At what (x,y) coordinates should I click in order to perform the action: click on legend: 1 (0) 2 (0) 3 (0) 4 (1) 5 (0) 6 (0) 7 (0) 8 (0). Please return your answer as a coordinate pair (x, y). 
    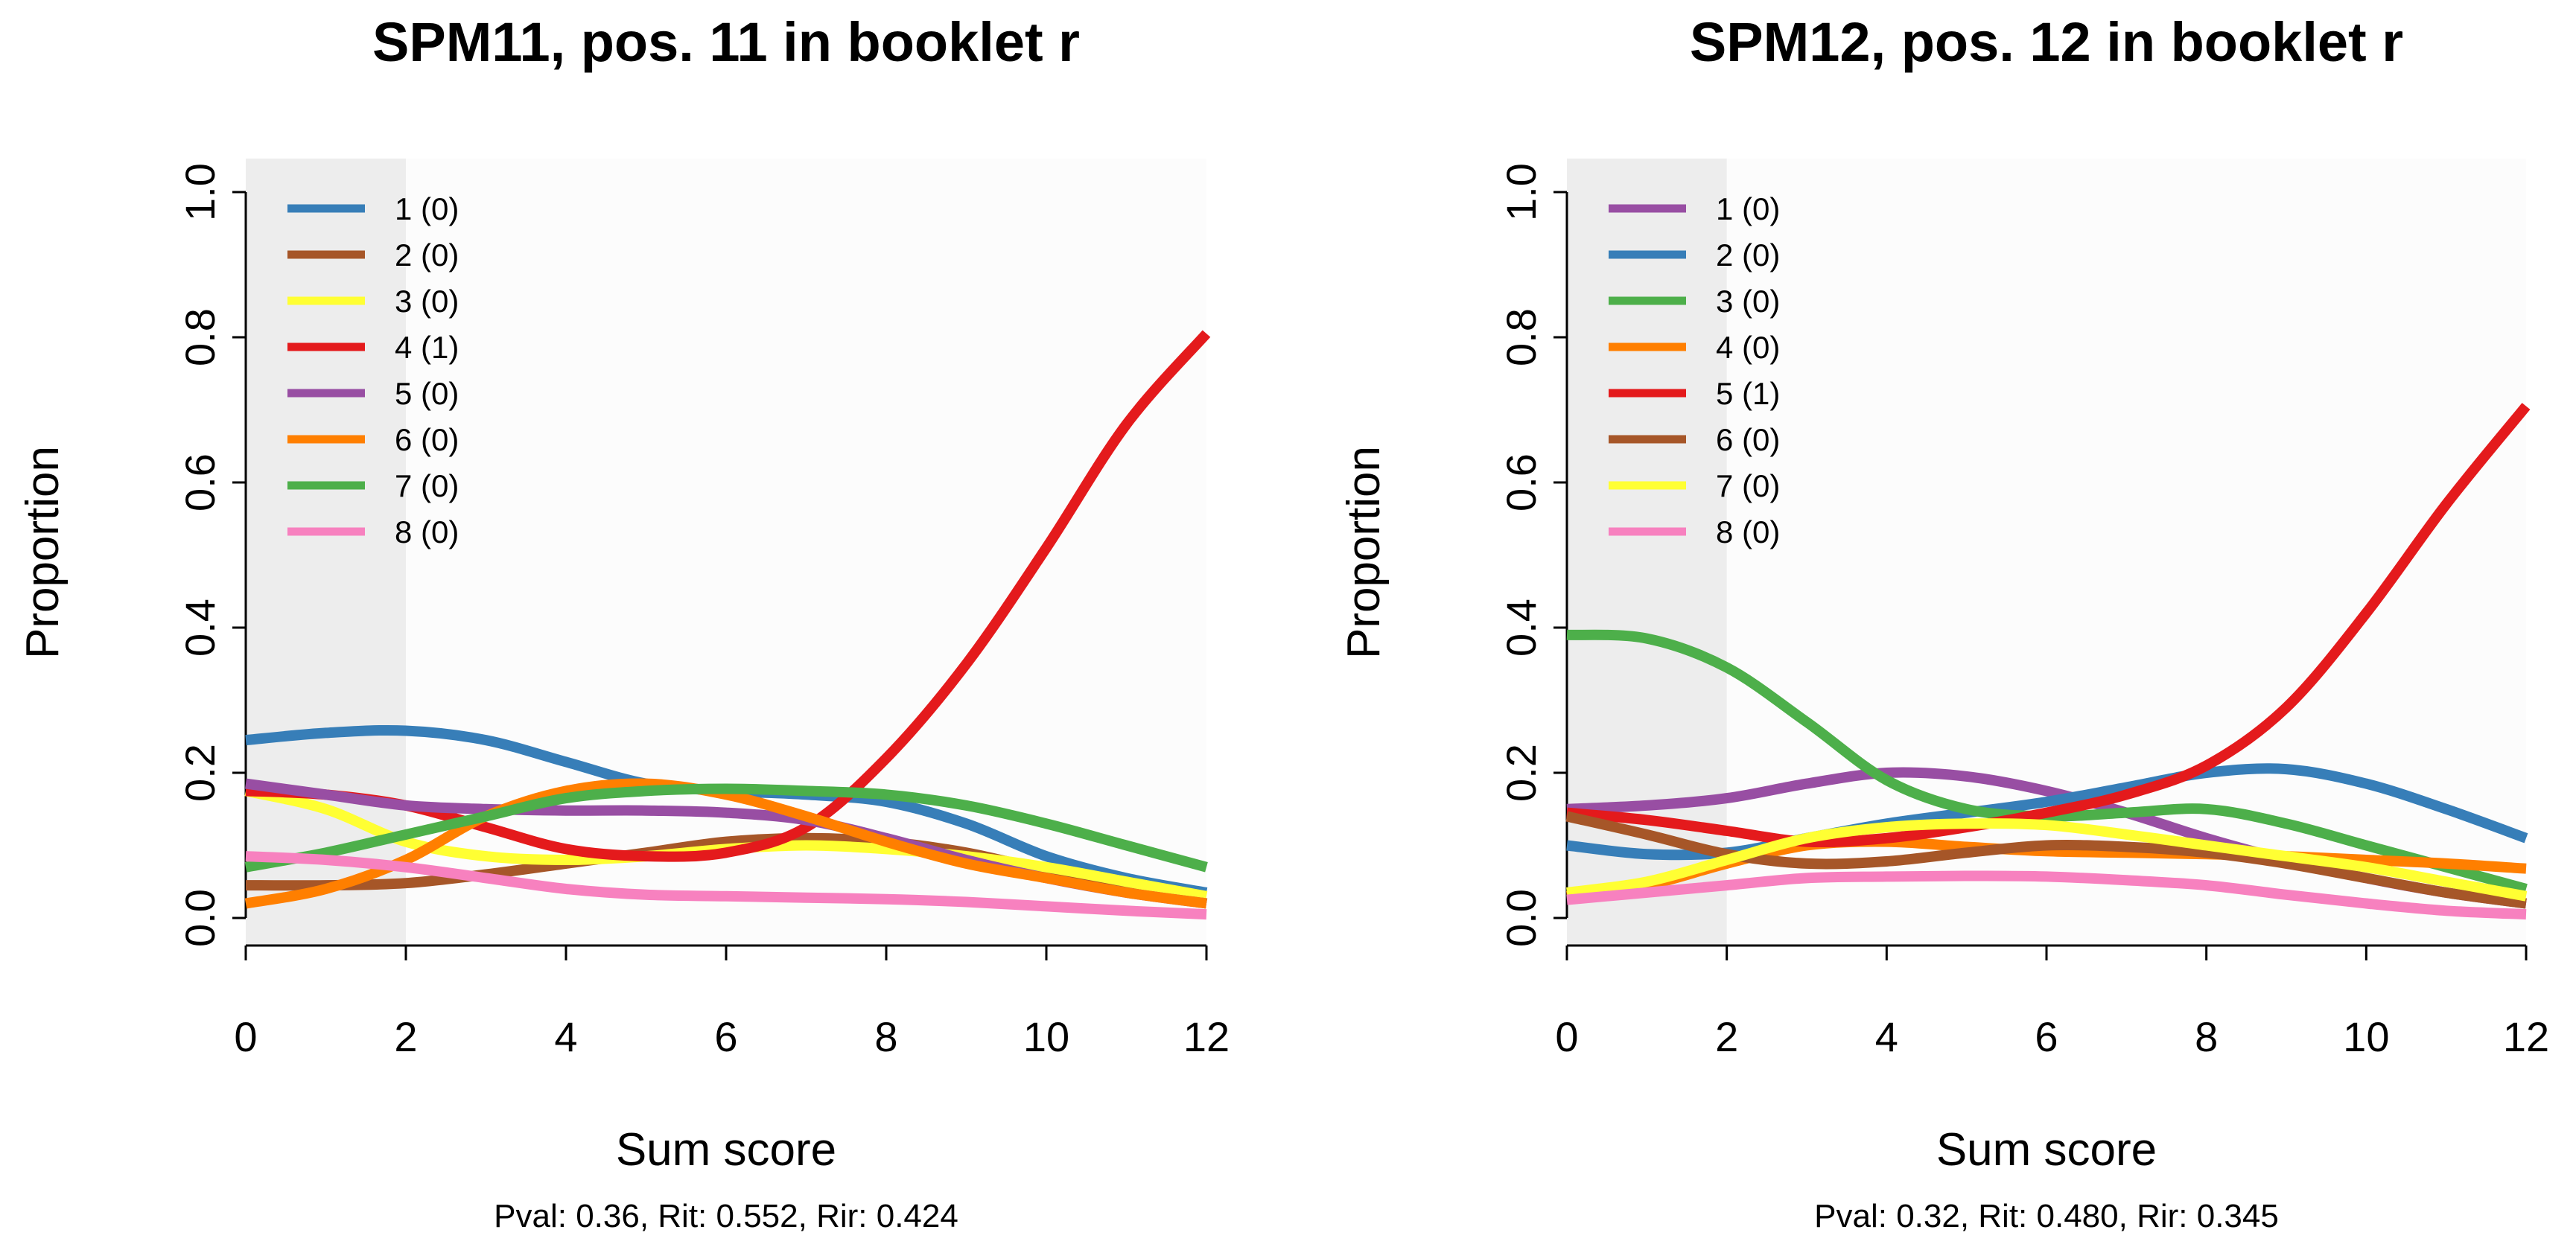
    Looking at the image, I should click on (373, 370).